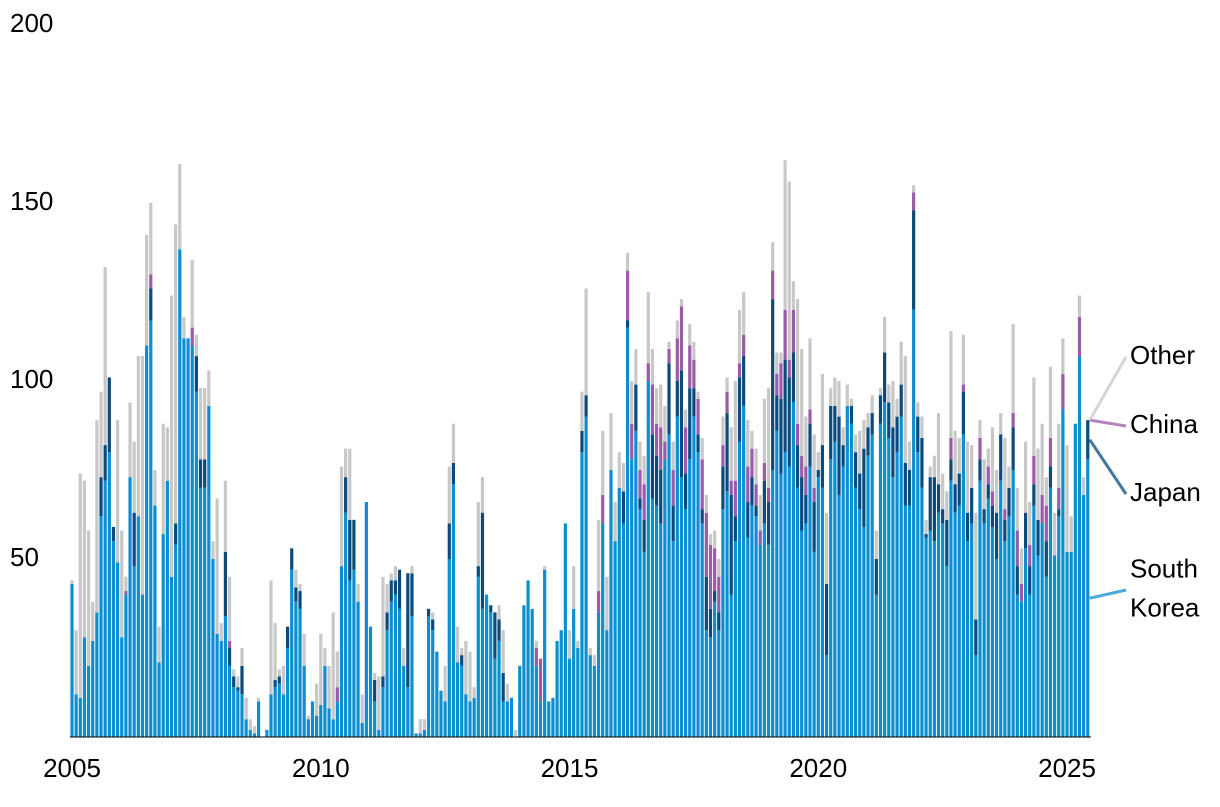 This screenshot has height=807, width=1220. Describe the element at coordinates (1164, 424) in the screenshot. I see `legend-label: China` at that location.